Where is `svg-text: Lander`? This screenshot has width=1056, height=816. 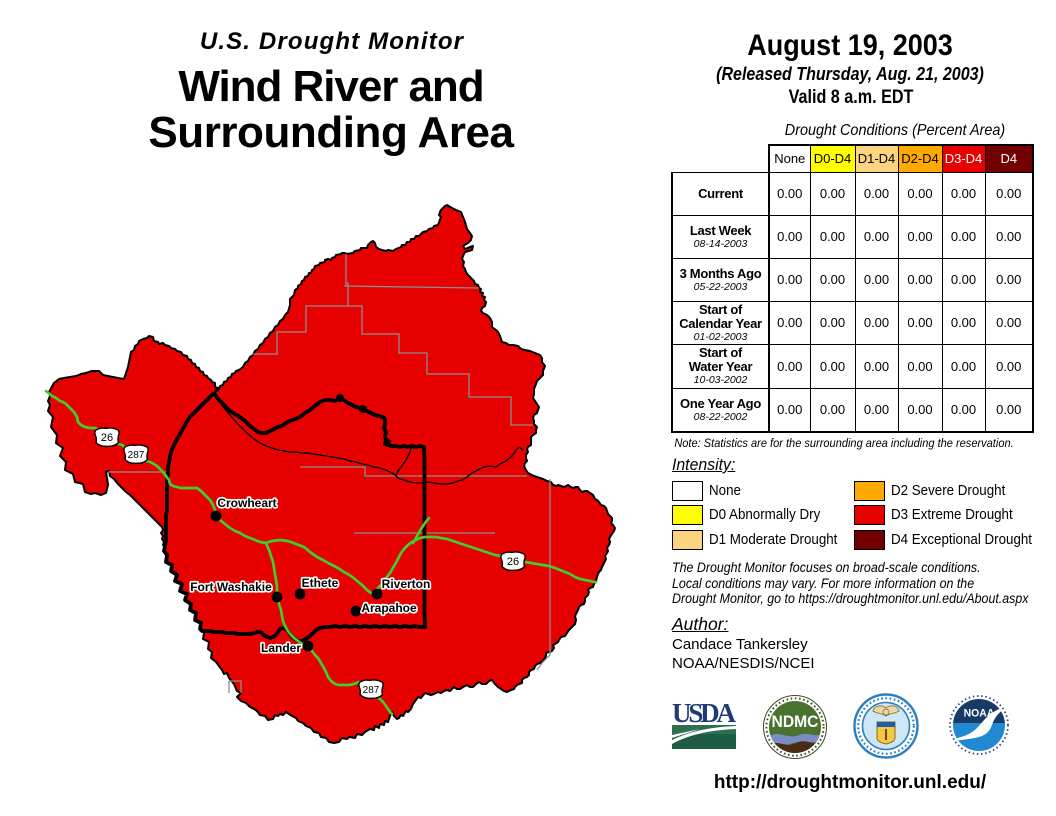 svg-text: Lander is located at coordinates (281, 648).